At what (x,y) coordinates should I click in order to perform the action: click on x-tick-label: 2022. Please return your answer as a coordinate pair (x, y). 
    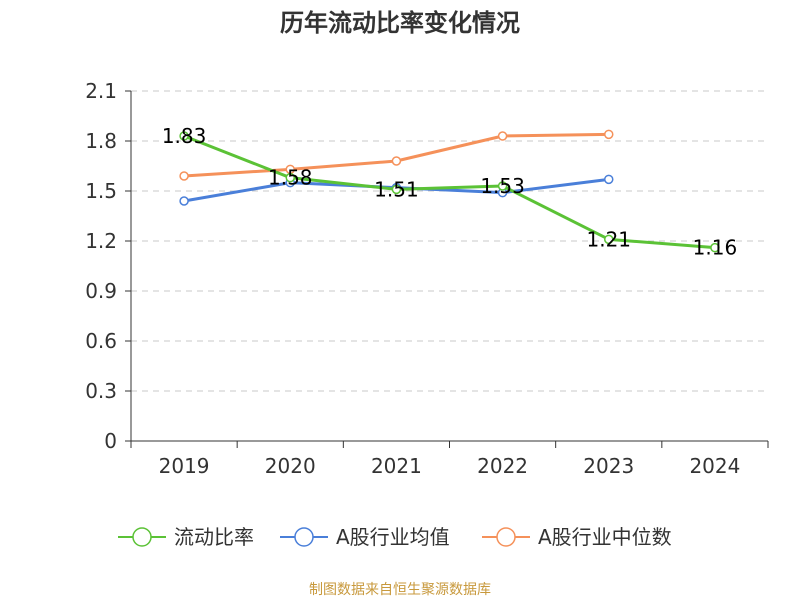
    Looking at the image, I should click on (502, 466).